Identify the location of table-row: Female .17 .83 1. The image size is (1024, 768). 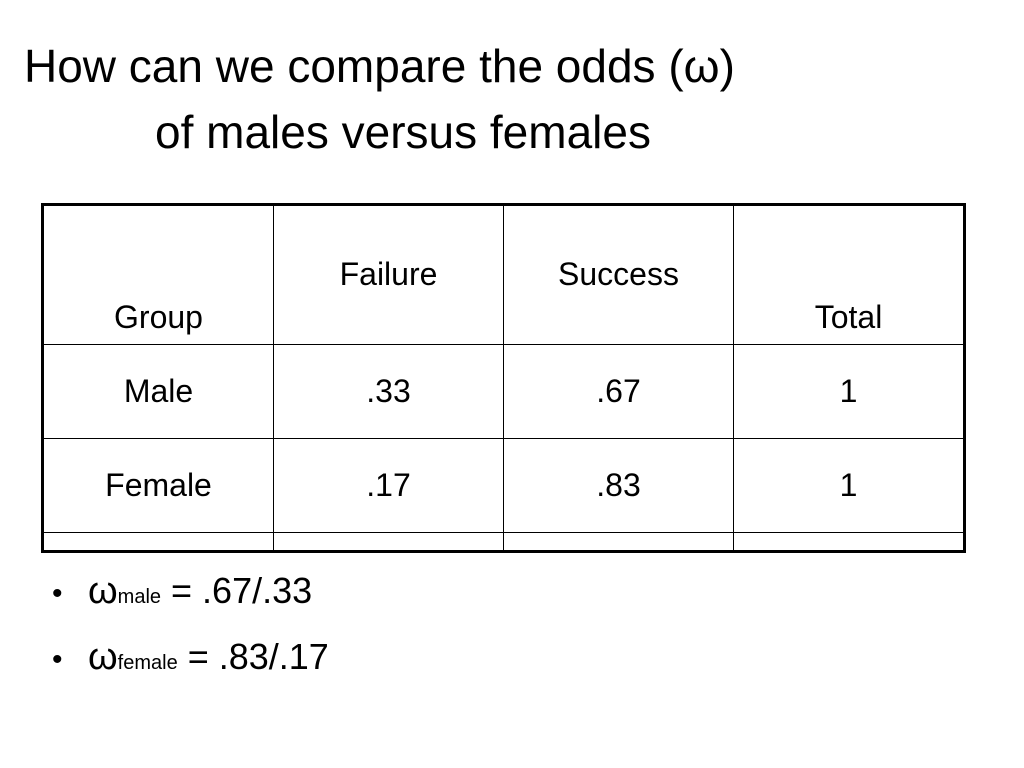
(503, 485).